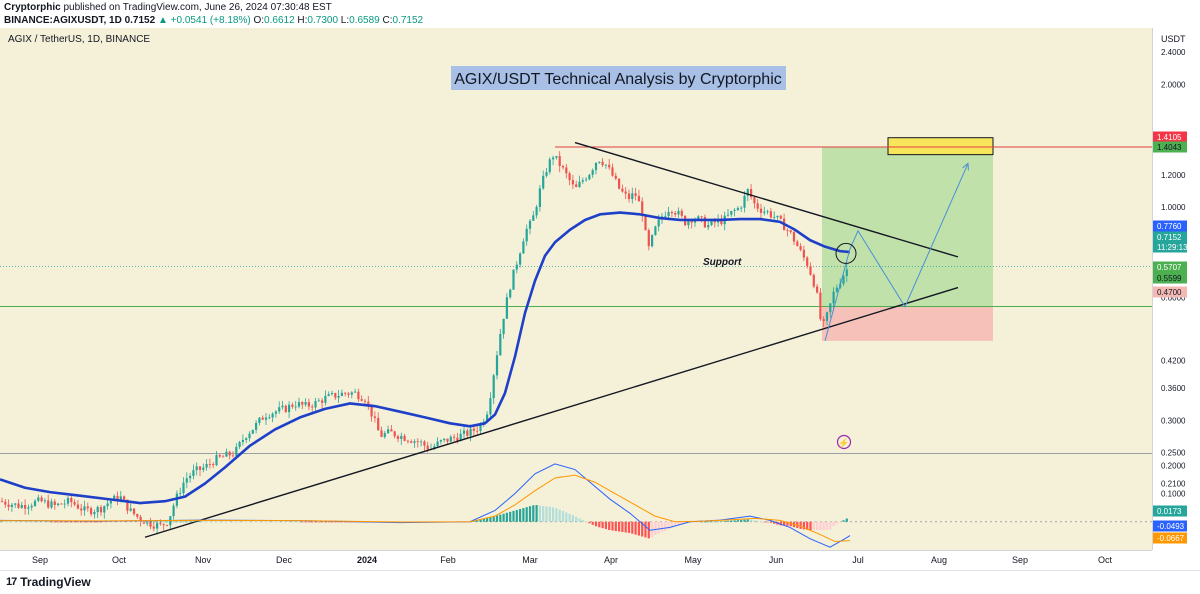 This screenshot has height=594, width=1200. I want to click on projection-path, so click(896, 251).